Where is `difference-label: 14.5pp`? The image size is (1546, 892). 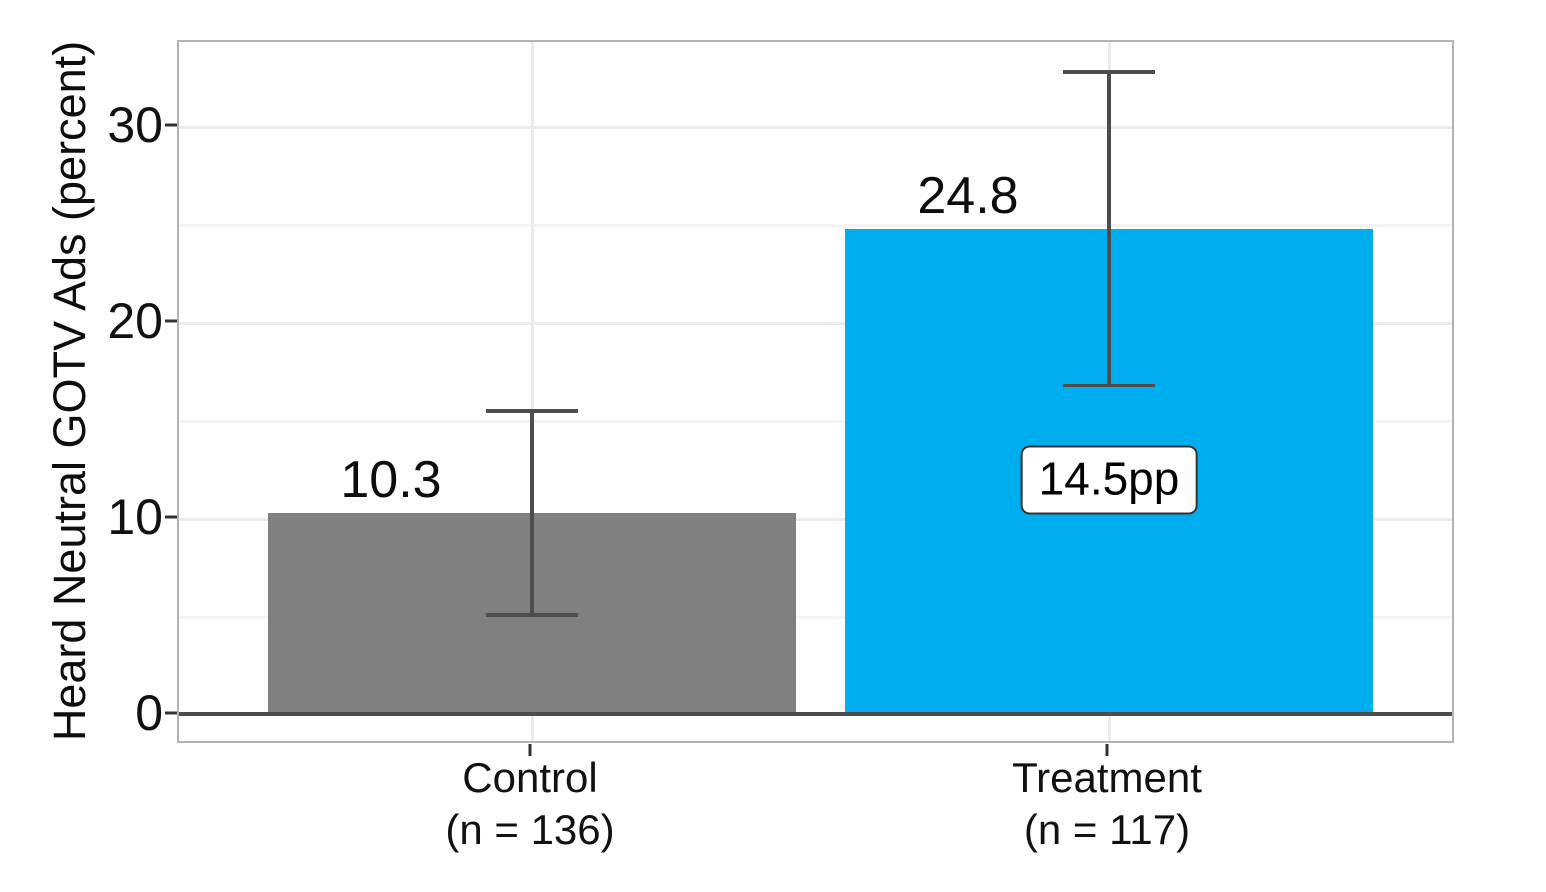
difference-label: 14.5pp is located at coordinates (1109, 480).